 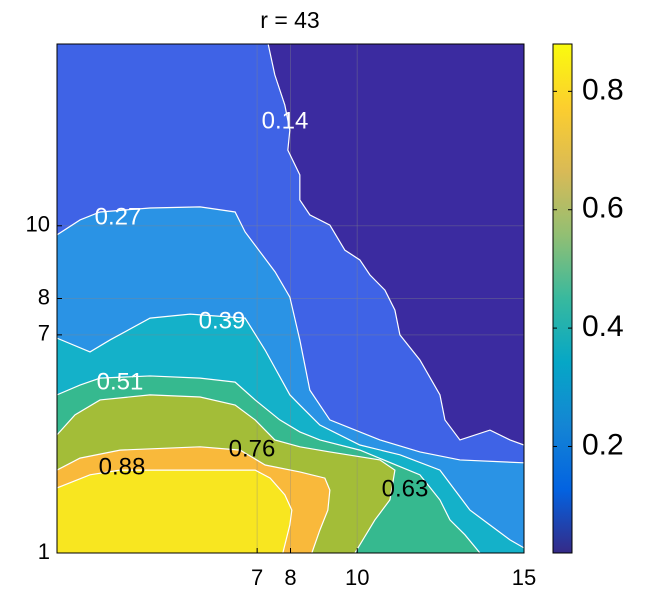 I want to click on chart-title: r = 43, so click(x=289, y=20).